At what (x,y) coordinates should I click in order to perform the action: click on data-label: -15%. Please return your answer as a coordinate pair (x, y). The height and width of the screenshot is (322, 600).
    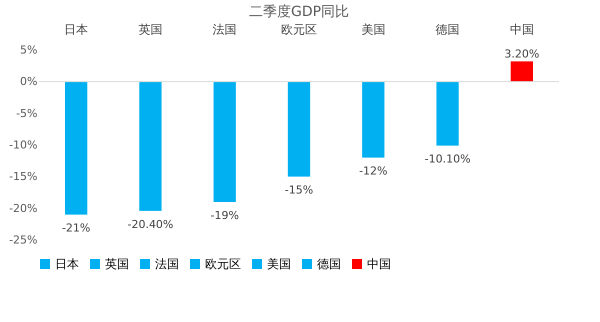
    Looking at the image, I should click on (299, 190).